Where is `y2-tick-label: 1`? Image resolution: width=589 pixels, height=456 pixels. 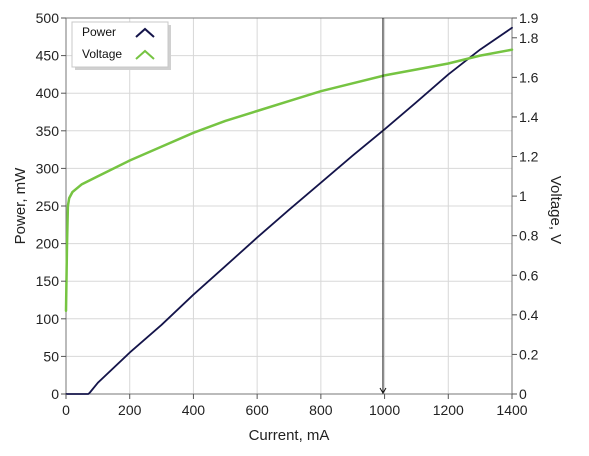 y2-tick-label: 1 is located at coordinates (523, 196).